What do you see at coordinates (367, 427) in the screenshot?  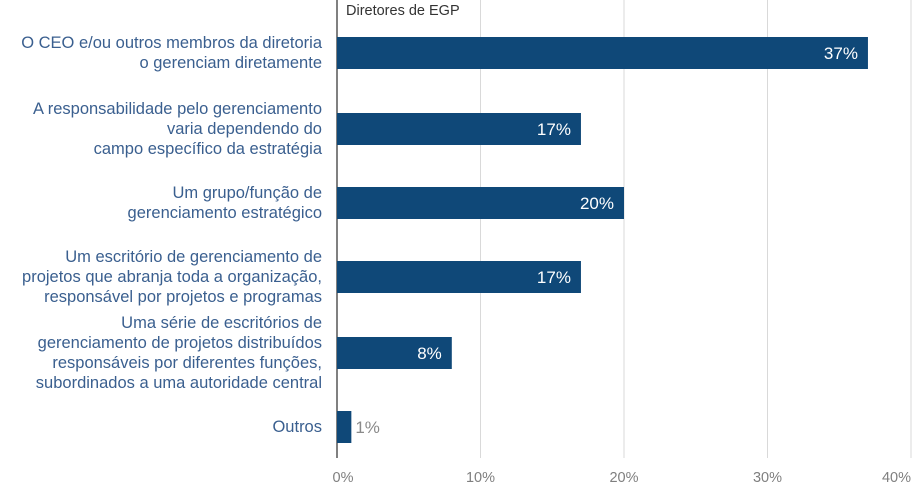 I see `data-label: 1%` at bounding box center [367, 427].